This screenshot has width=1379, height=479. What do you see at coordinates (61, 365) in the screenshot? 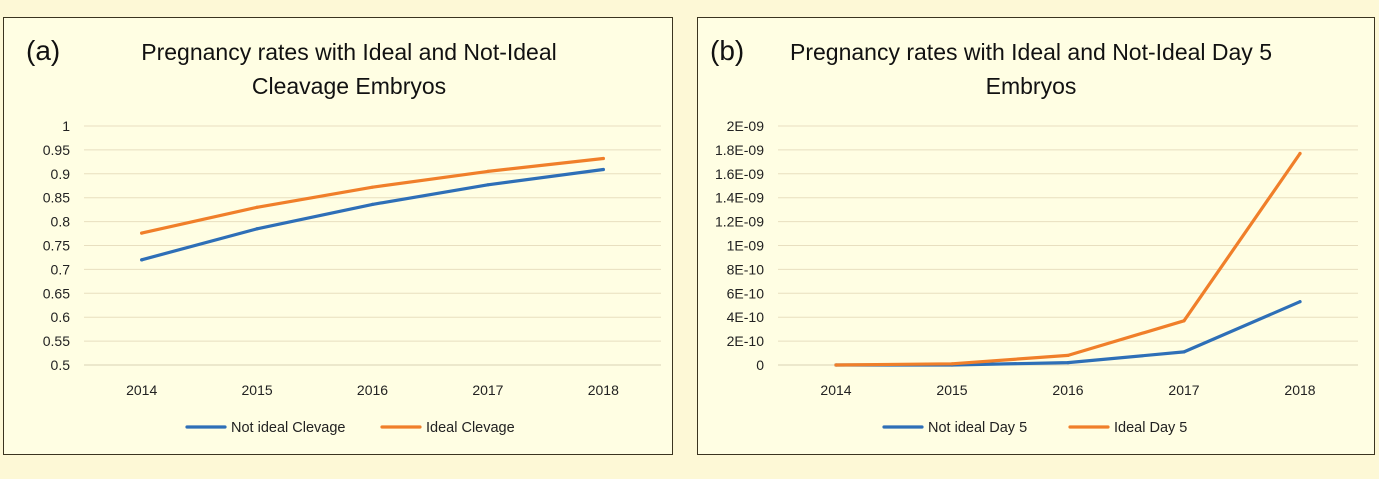
I see `y-tick-label: 0.5` at bounding box center [61, 365].